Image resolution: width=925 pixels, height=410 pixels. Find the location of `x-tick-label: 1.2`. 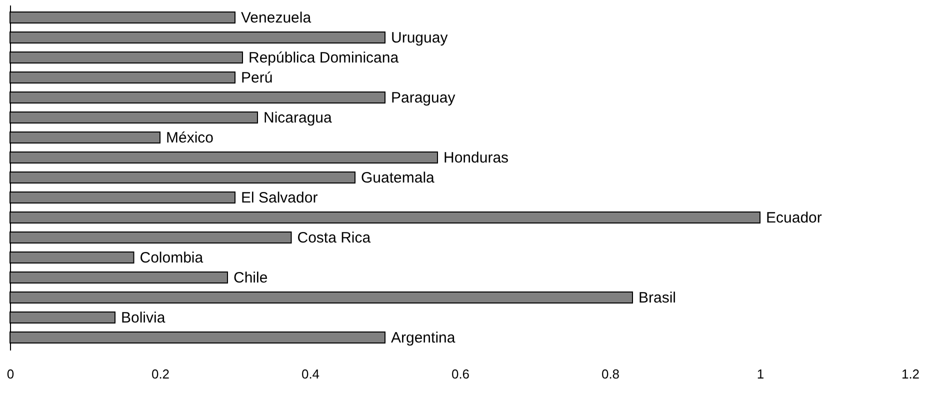

x-tick-label: 1.2 is located at coordinates (910, 374).